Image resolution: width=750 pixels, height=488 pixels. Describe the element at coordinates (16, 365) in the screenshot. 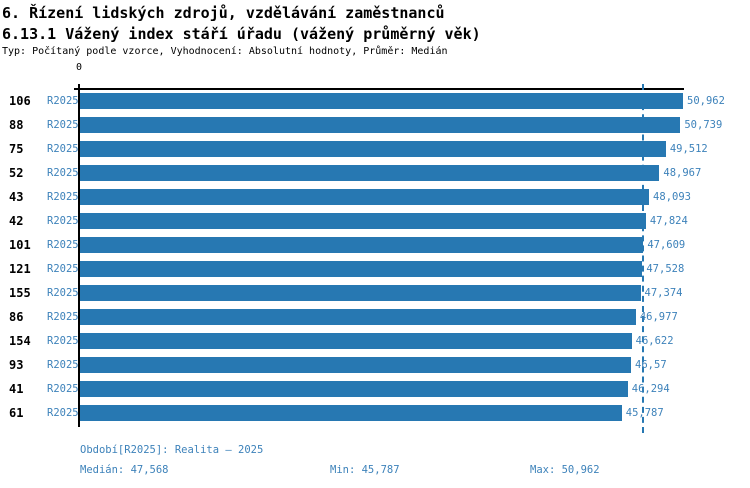

I see `row-id-label: 93` at that location.